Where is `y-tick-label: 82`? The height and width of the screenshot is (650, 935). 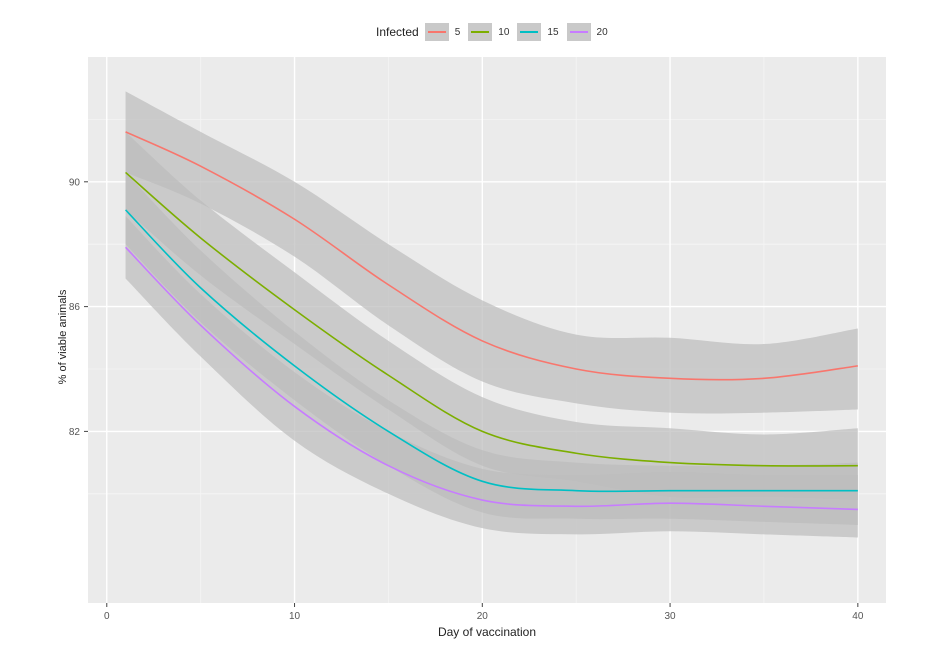
y-tick-label: 82 is located at coordinates (75, 432).